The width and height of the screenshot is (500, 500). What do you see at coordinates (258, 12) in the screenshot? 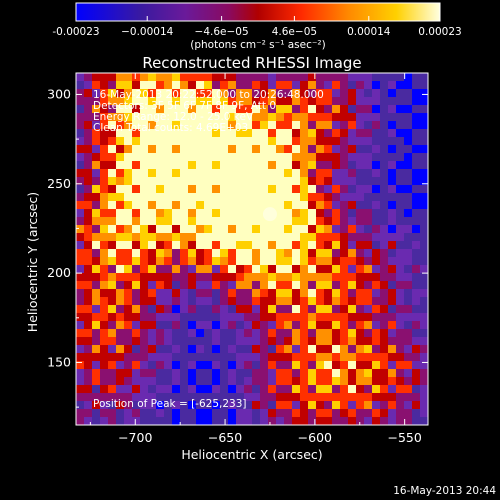
I see `colorbar` at bounding box center [258, 12].